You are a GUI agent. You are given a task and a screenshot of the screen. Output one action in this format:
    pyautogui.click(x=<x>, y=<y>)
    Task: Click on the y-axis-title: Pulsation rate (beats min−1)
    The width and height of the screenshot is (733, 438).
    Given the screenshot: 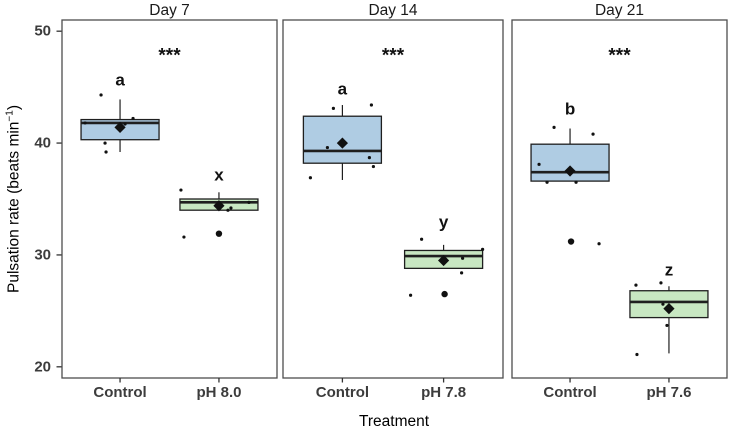 What is the action you would take?
    pyautogui.click(x=13, y=199)
    